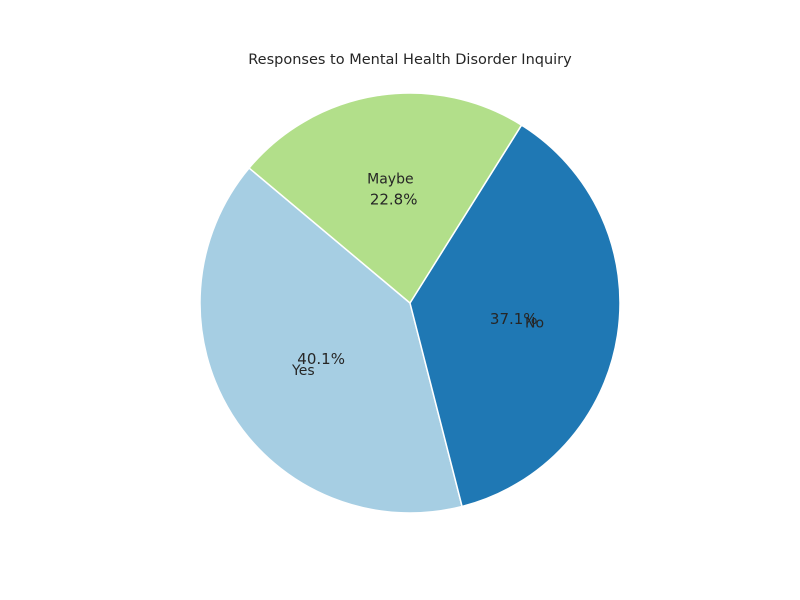 The image size is (800, 600). I want to click on slice-label-no: No, so click(534, 323).